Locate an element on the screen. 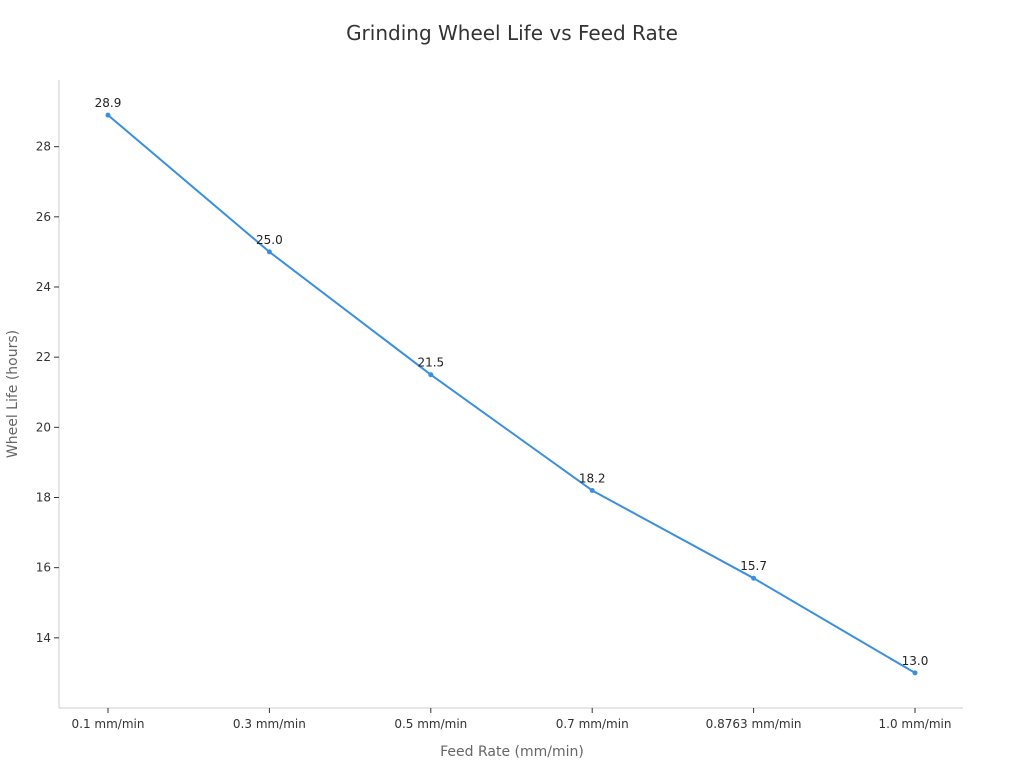  y-tick-label: 24 is located at coordinates (43, 287).